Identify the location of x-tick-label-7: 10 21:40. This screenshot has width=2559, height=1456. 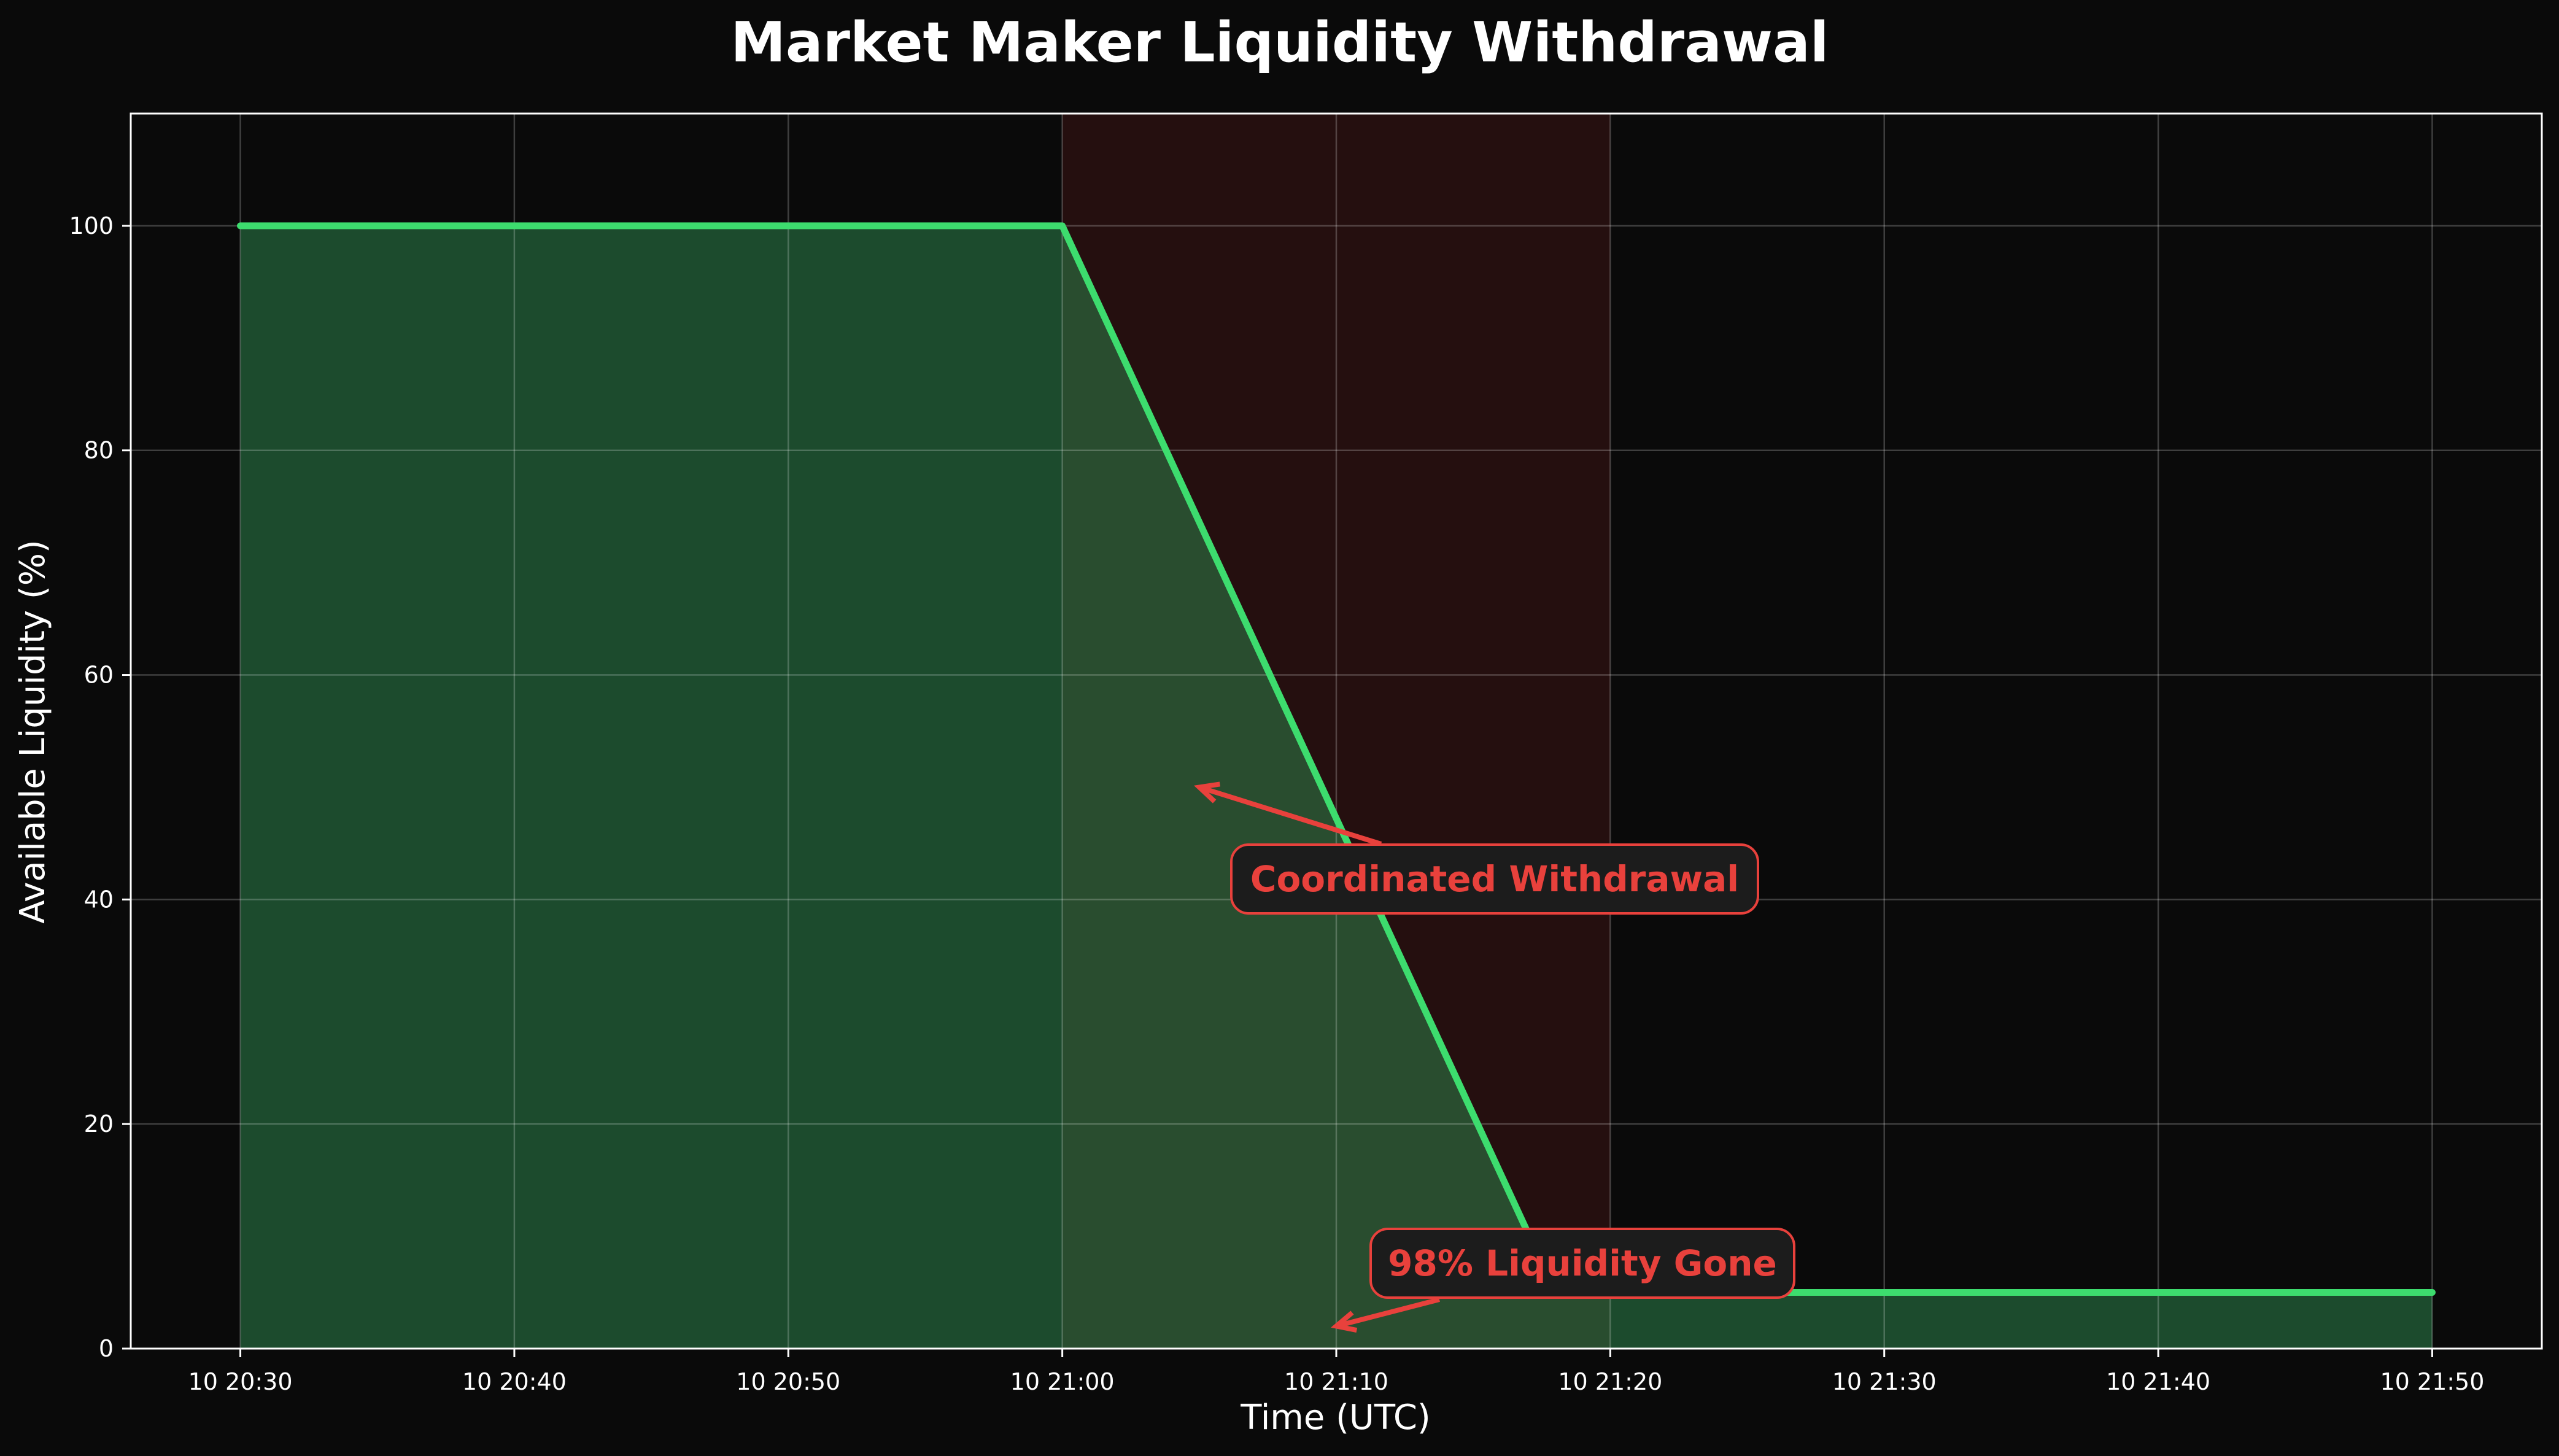
(2158, 1381).